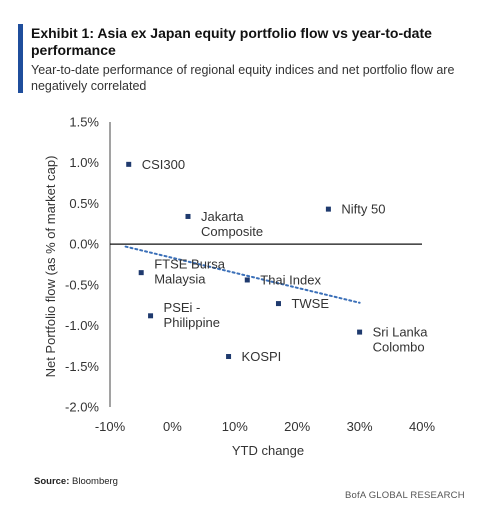  What do you see at coordinates (84, 162) in the screenshot?
I see `y-tick-label: 1.0%` at bounding box center [84, 162].